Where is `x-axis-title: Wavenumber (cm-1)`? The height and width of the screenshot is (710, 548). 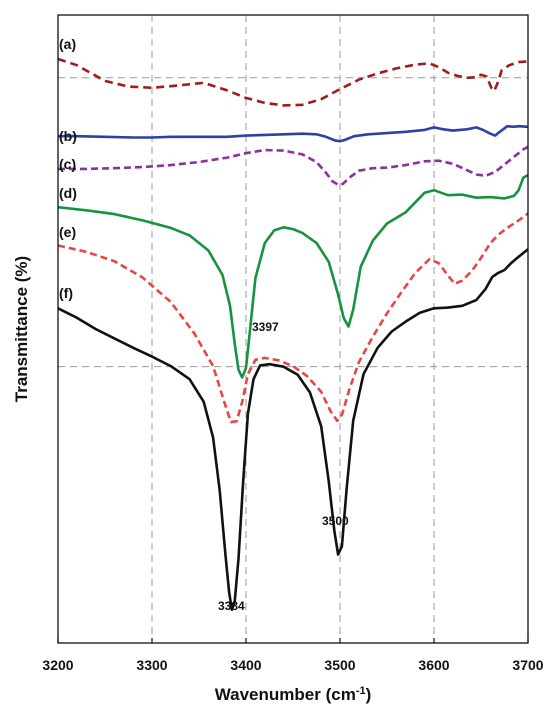
x-axis-title: Wavenumber (cm-1) is located at coordinates (293, 694).